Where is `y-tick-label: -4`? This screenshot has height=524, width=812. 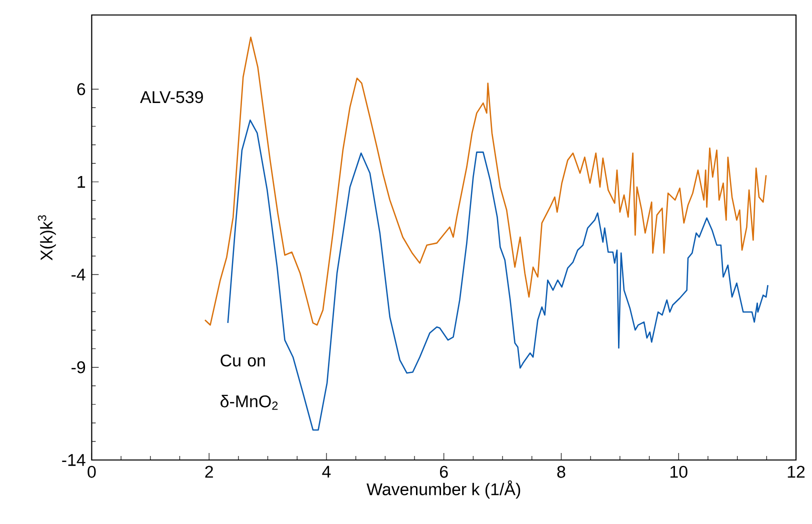
y-tick-label: -4 is located at coordinates (79, 274).